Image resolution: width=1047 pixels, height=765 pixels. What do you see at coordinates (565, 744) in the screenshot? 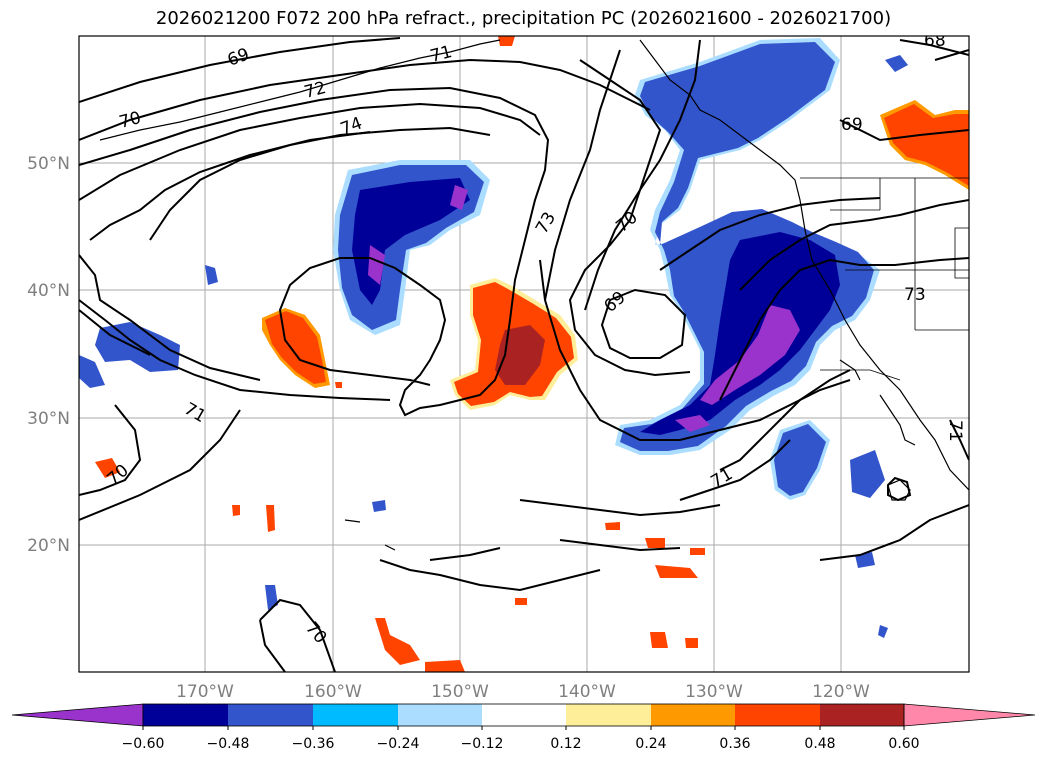
I see `colorbar-label: 0.12` at bounding box center [565, 744].